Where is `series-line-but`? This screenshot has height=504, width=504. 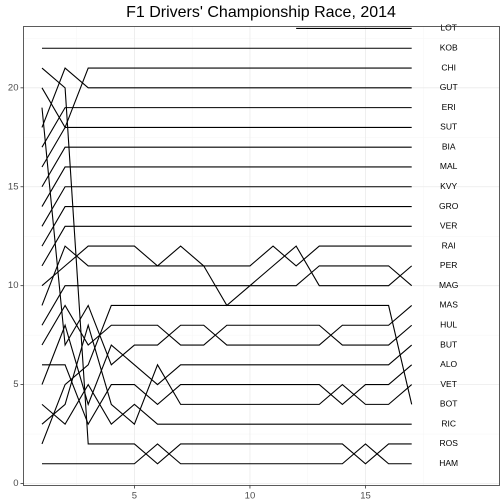 series-line-but is located at coordinates (227, 365).